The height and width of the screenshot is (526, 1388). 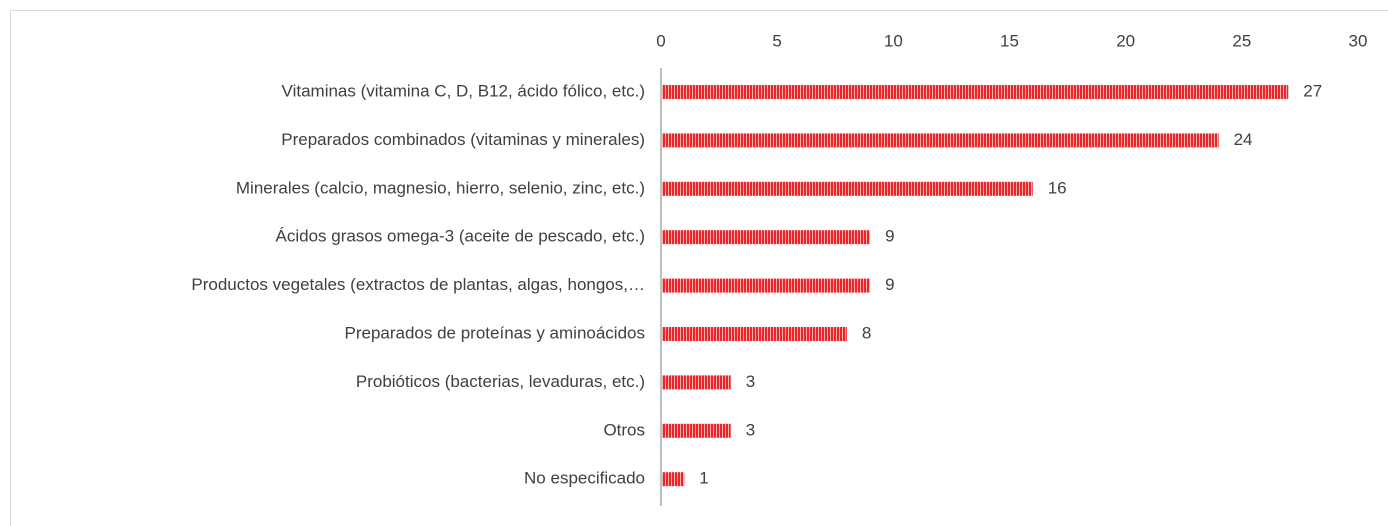 What do you see at coordinates (500, 381) in the screenshot?
I see `category-label: Probióticos (bacterias, levaduras, etc.)` at bounding box center [500, 381].